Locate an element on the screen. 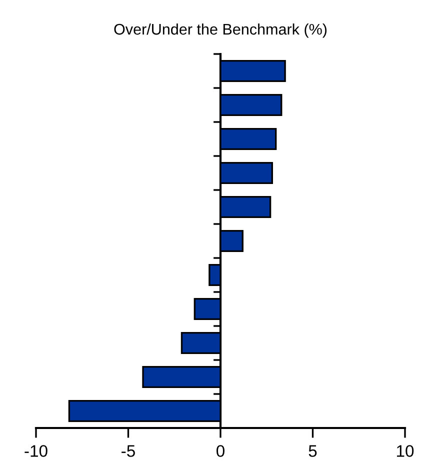 This screenshot has width=432, height=466. x-tick-label: 5 is located at coordinates (312, 451).